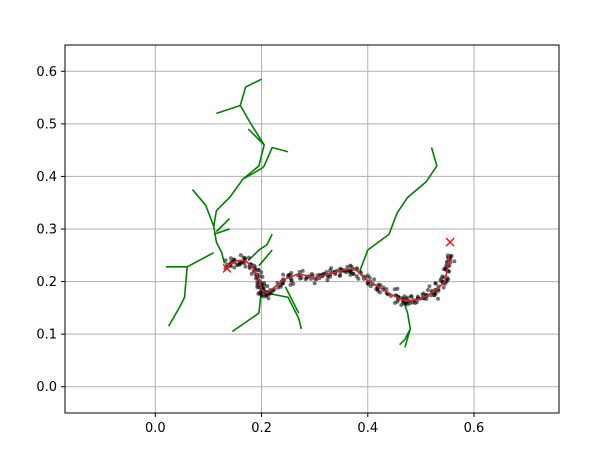 This screenshot has width=602, height=450. Describe the element at coordinates (314, 424) in the screenshot. I see `x-axis-ticks: 0.0 0.2 0.4 0.6` at that location.